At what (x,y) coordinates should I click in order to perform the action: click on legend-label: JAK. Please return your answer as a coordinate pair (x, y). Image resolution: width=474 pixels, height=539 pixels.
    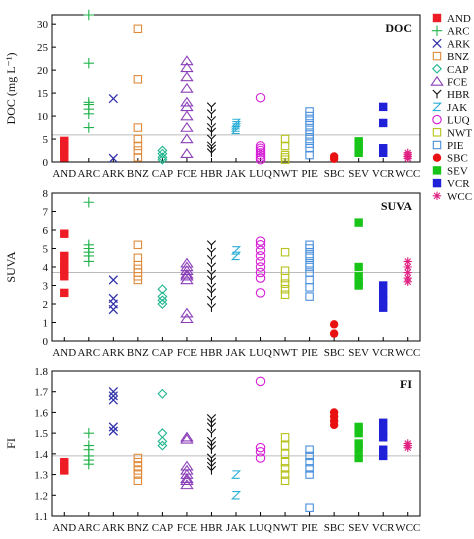
    Looking at the image, I should click on (457, 108).